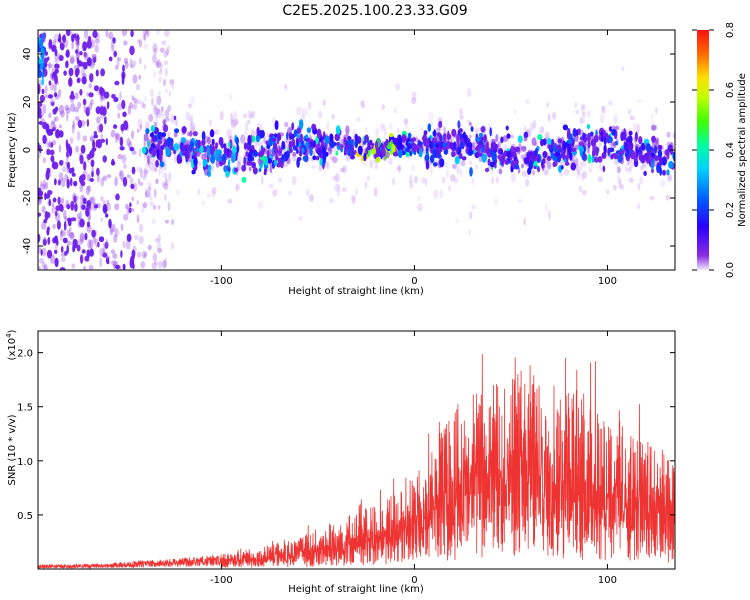 This screenshot has width=750, height=600. Describe the element at coordinates (356, 291) in the screenshot. I see `spectrogram-x-label: Height of straight line (km)` at that location.